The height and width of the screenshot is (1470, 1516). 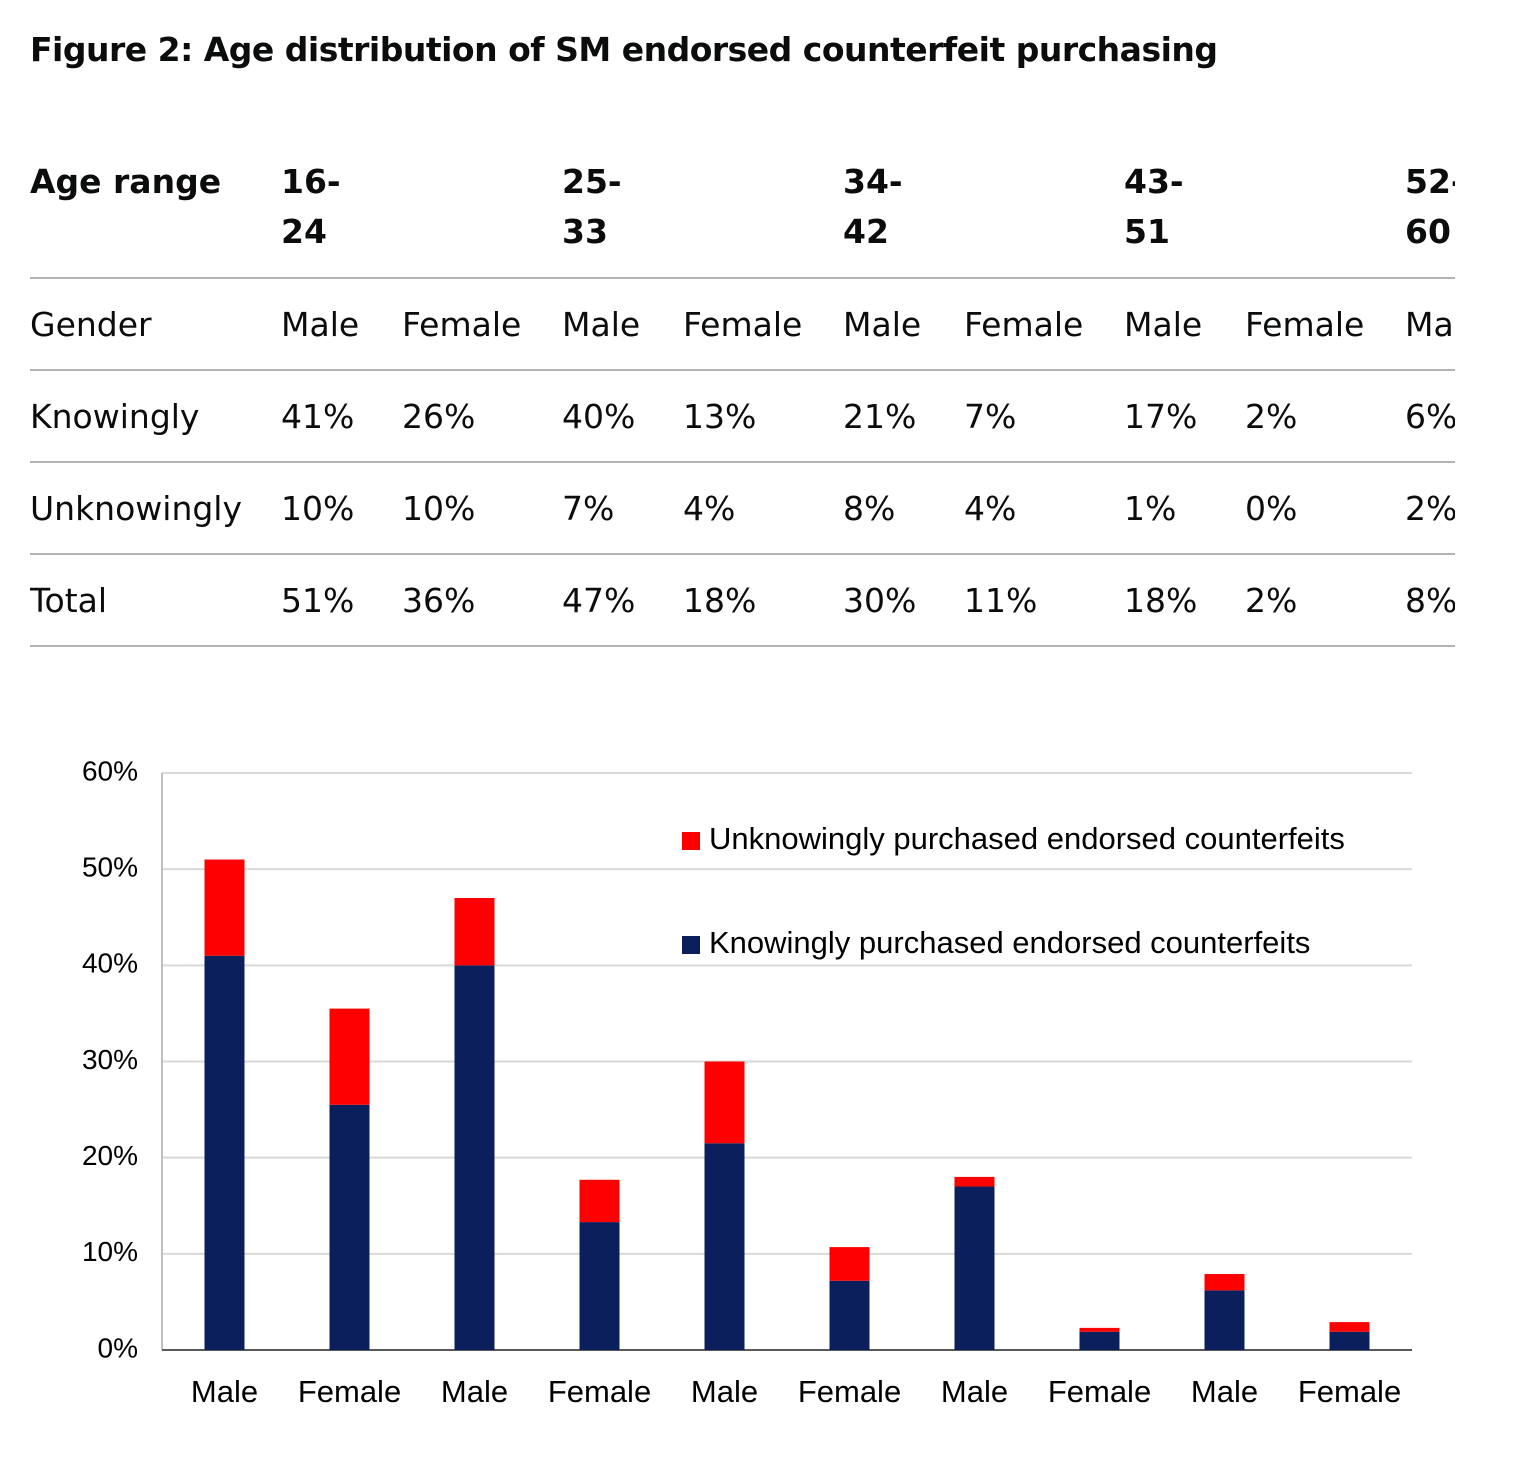 I want to click on header-cell: 34-42, so click(x=983, y=217).